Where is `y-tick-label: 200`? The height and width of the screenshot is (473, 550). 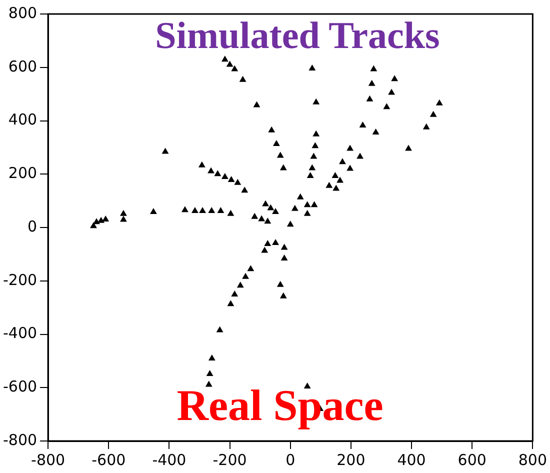 y-tick-label: 200 is located at coordinates (23, 173).